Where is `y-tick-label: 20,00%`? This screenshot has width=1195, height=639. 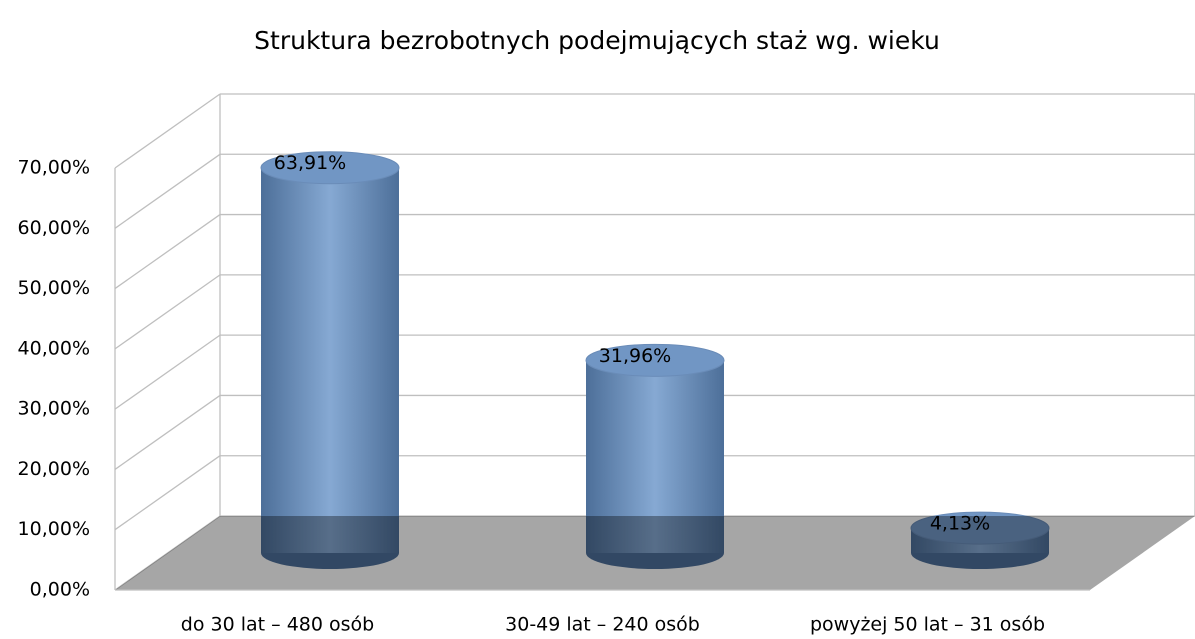 y-tick-label: 20,00% is located at coordinates (54, 469).